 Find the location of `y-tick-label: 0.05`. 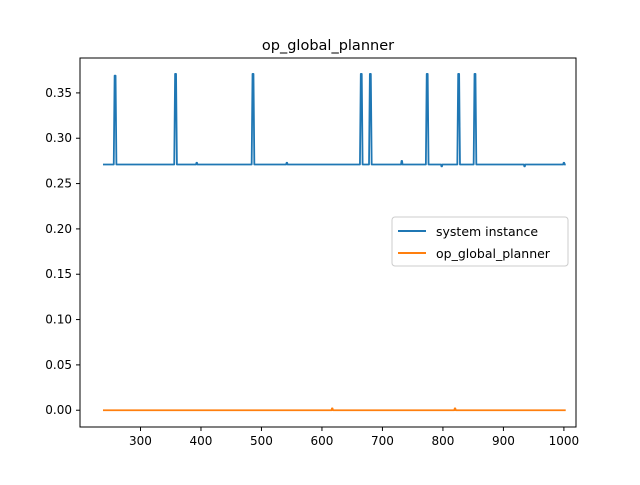

y-tick-label: 0.05 is located at coordinates (58, 365).